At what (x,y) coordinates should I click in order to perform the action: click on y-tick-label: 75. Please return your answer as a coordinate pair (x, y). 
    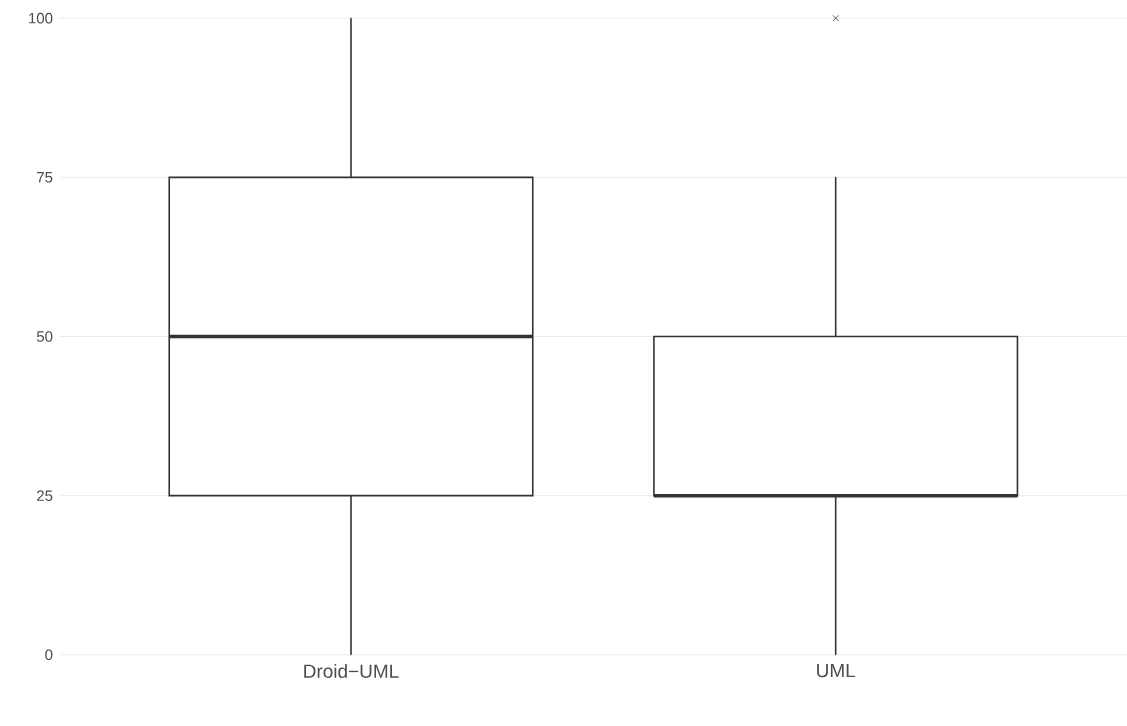
    Looking at the image, I should click on (45, 177).